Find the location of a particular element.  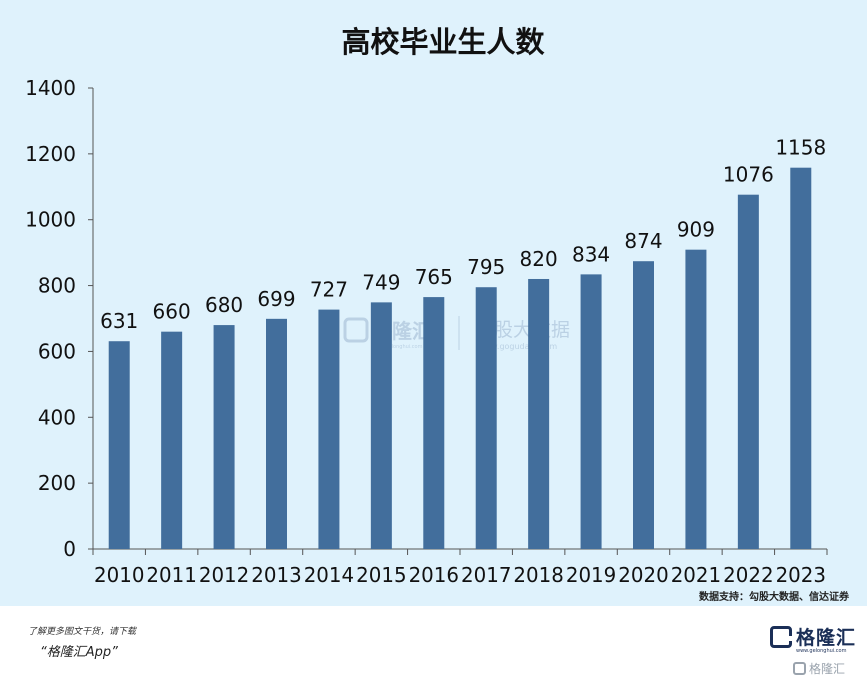

promo-text: 了解更多图文干货，请下载 is located at coordinates (82, 632).